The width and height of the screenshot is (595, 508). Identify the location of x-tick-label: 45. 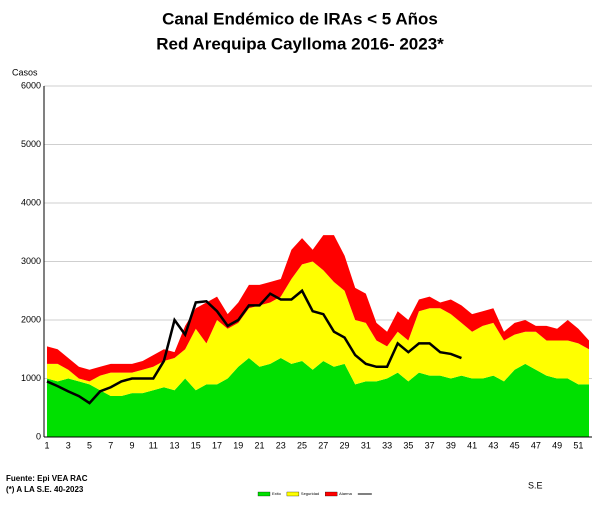
(515, 445).